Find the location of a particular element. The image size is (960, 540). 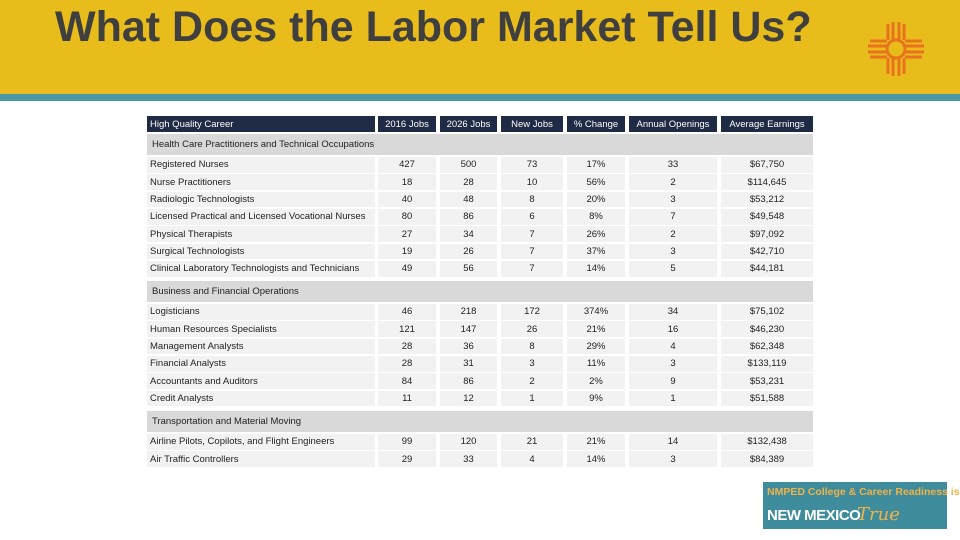

career-name: Human Resources Specialists is located at coordinates (261, 329).